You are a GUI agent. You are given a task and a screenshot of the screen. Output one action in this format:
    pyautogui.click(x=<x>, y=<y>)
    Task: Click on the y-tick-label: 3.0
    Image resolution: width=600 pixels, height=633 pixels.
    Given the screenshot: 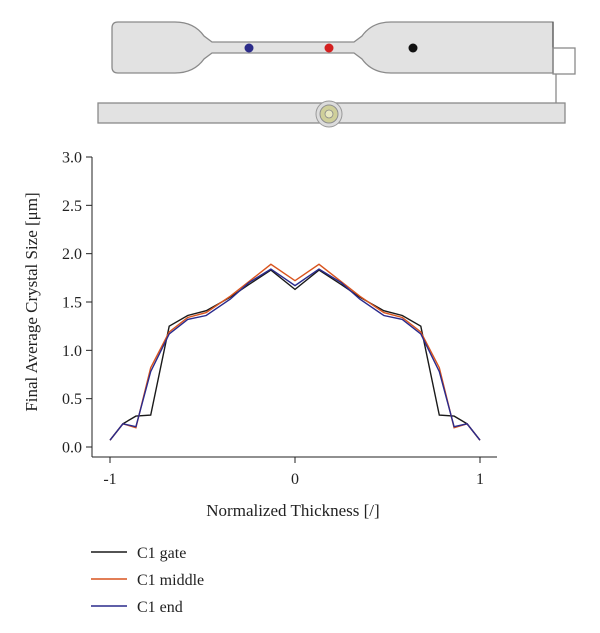 What is the action you would take?
    pyautogui.click(x=72, y=158)
    